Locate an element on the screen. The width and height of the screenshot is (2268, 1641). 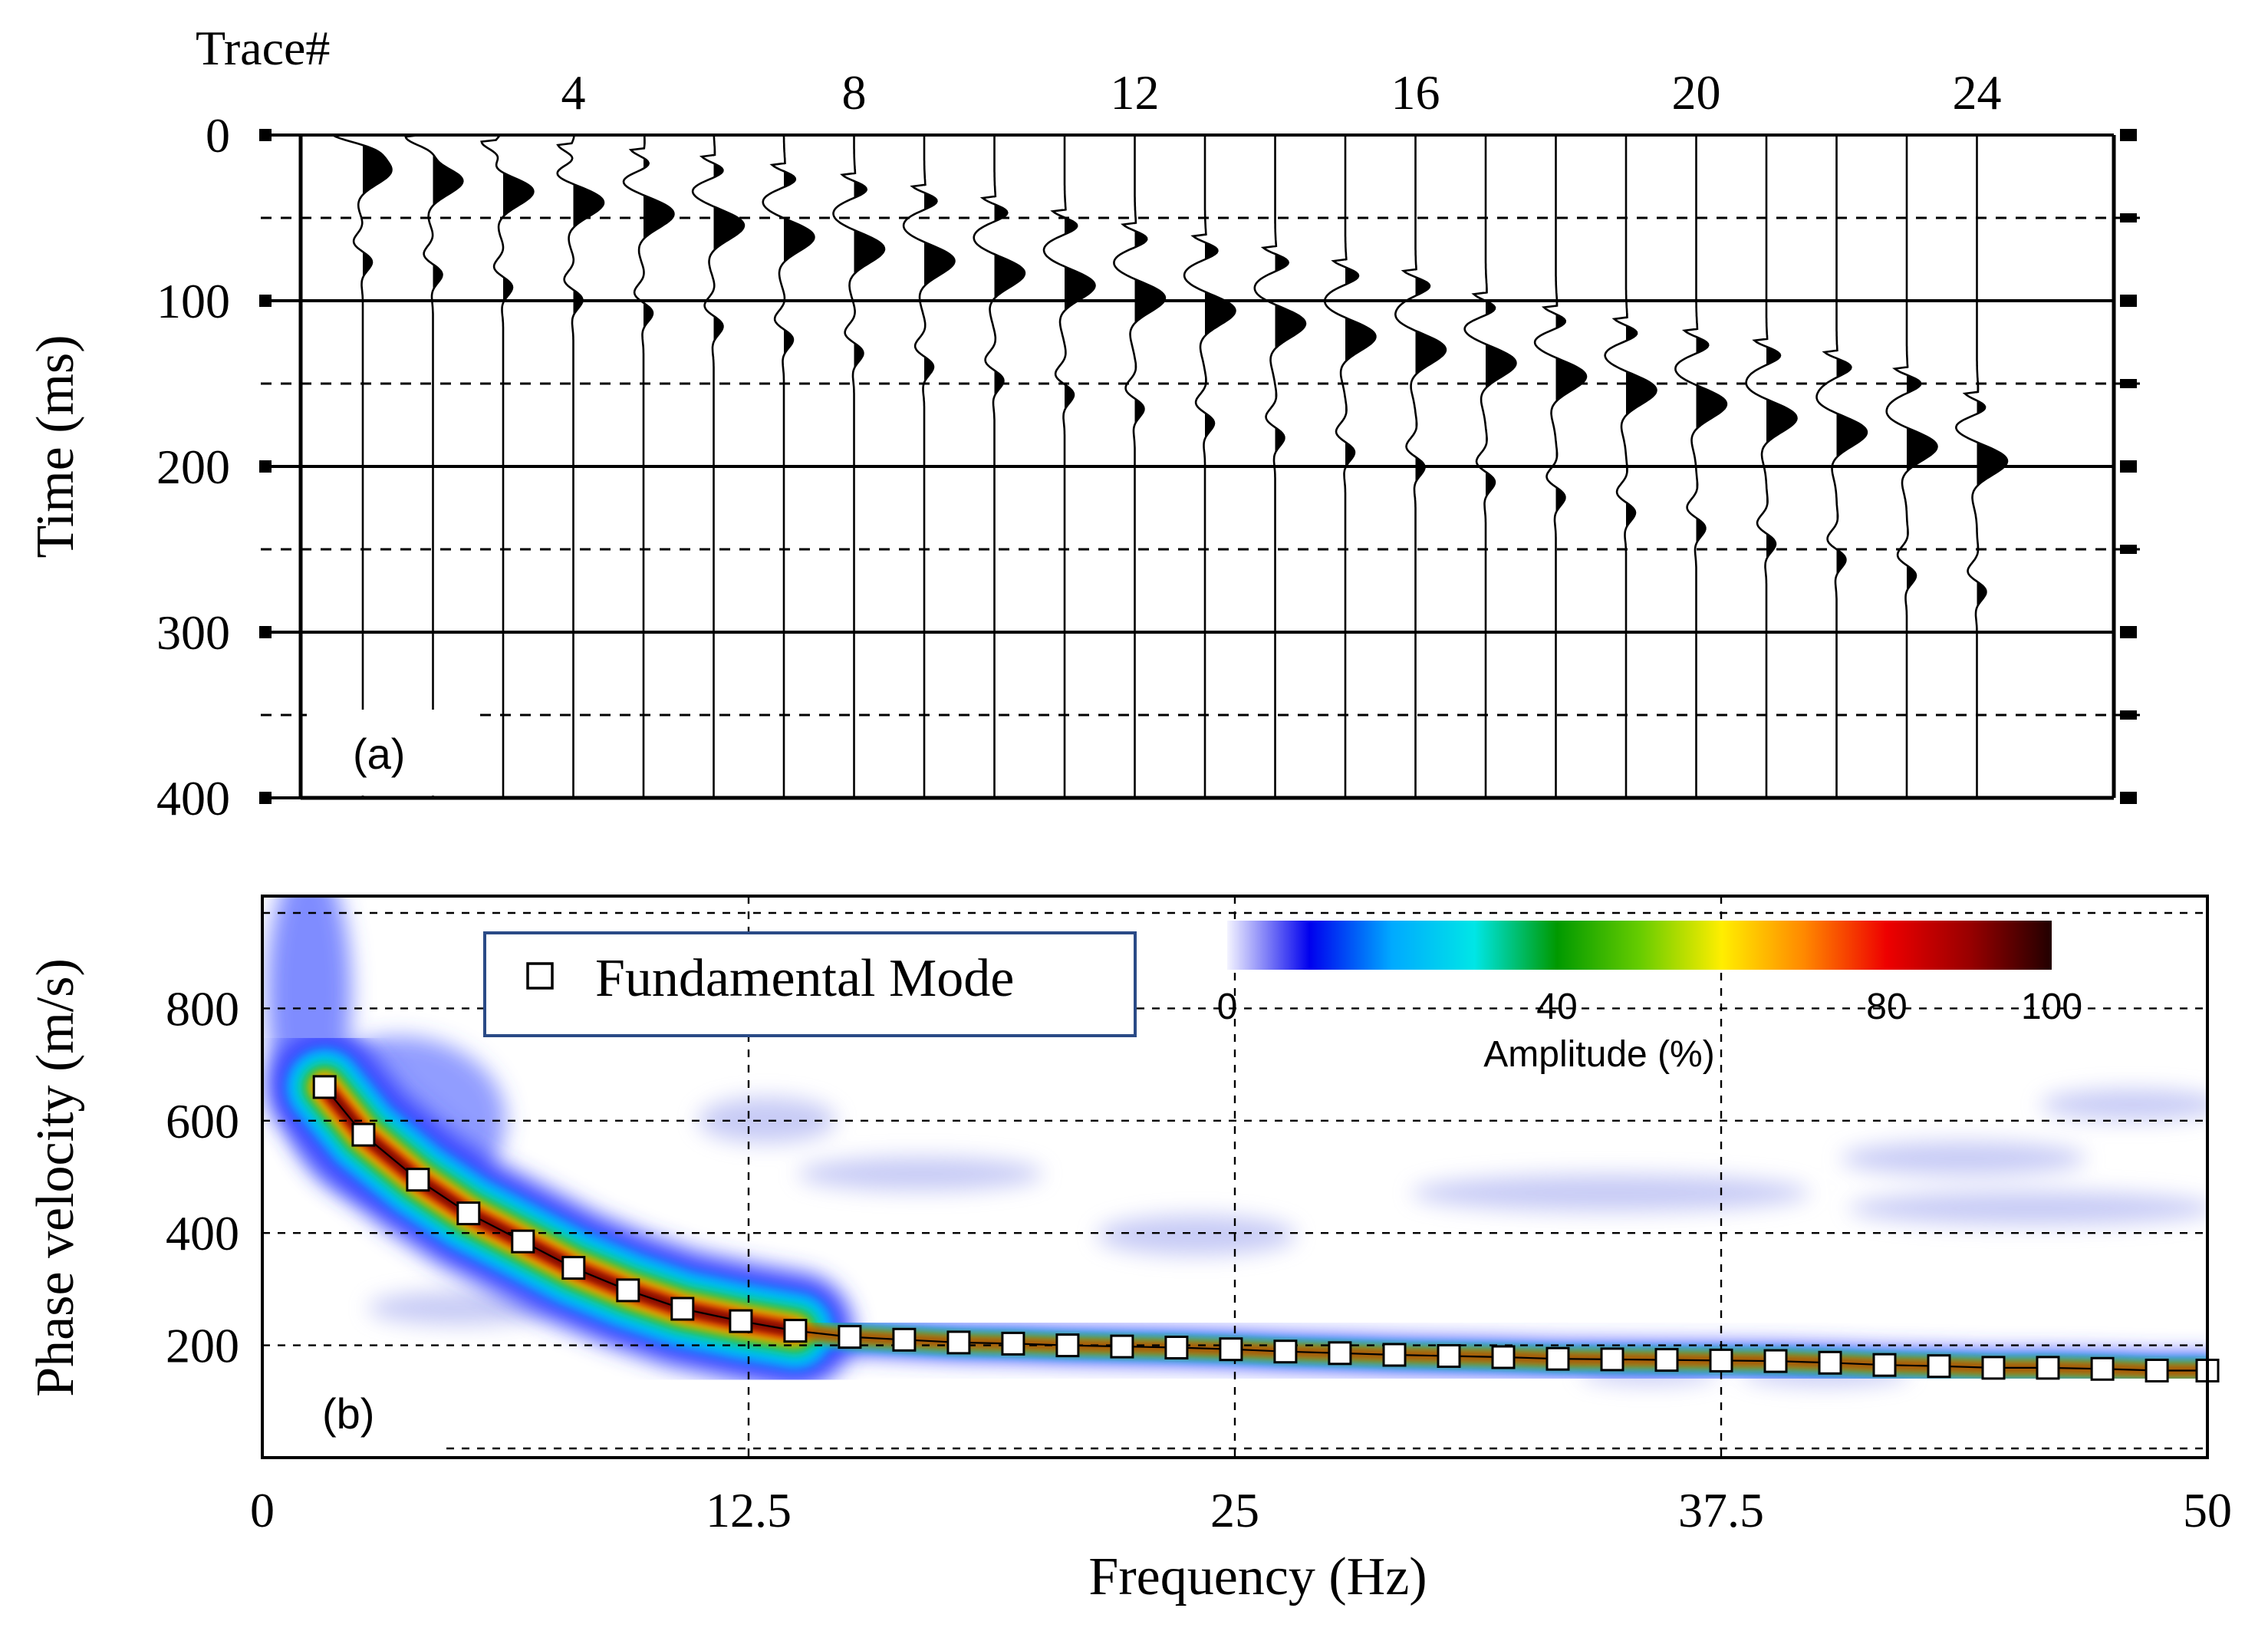
trace-tick-label: 16 is located at coordinates (1416, 92).